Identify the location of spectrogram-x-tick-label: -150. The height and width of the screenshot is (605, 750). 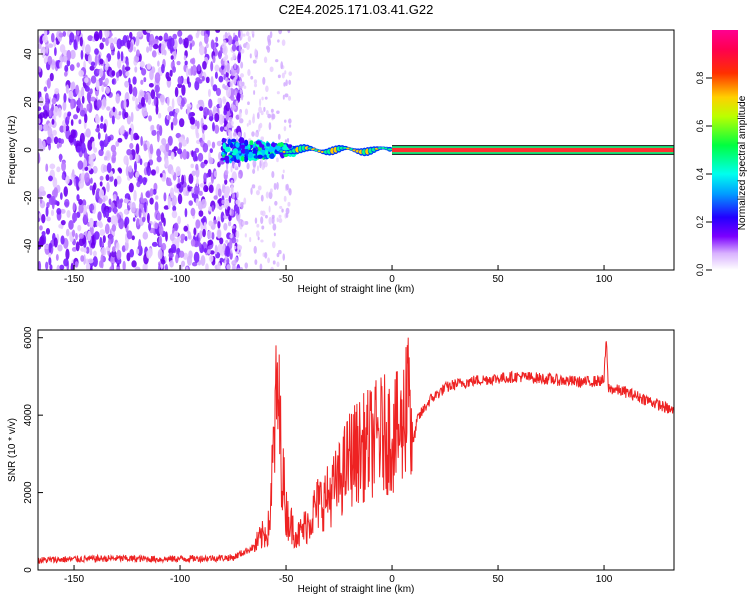
(74, 279).